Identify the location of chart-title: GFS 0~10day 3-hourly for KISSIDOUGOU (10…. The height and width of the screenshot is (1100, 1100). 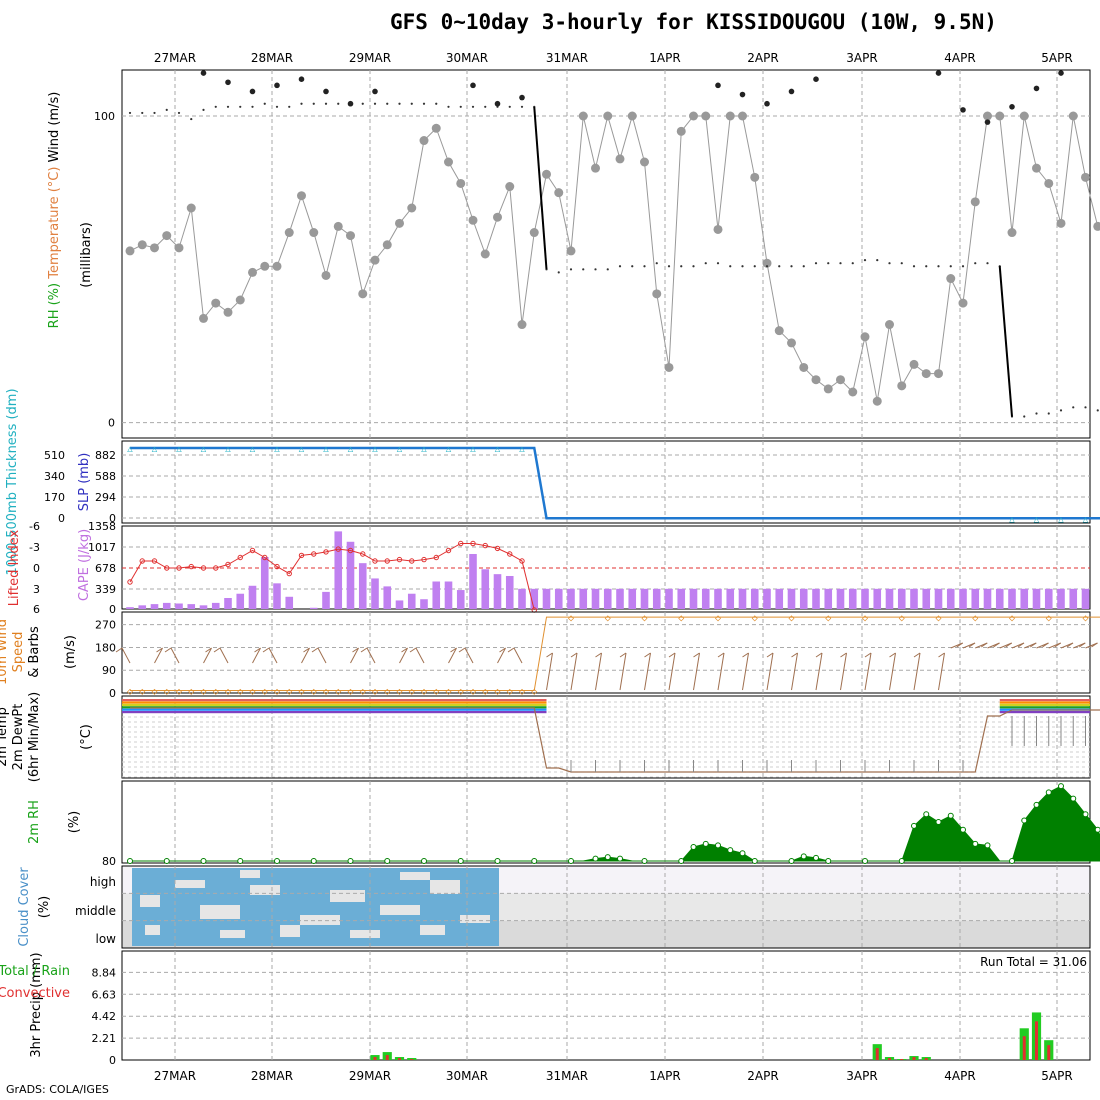
(693, 22).